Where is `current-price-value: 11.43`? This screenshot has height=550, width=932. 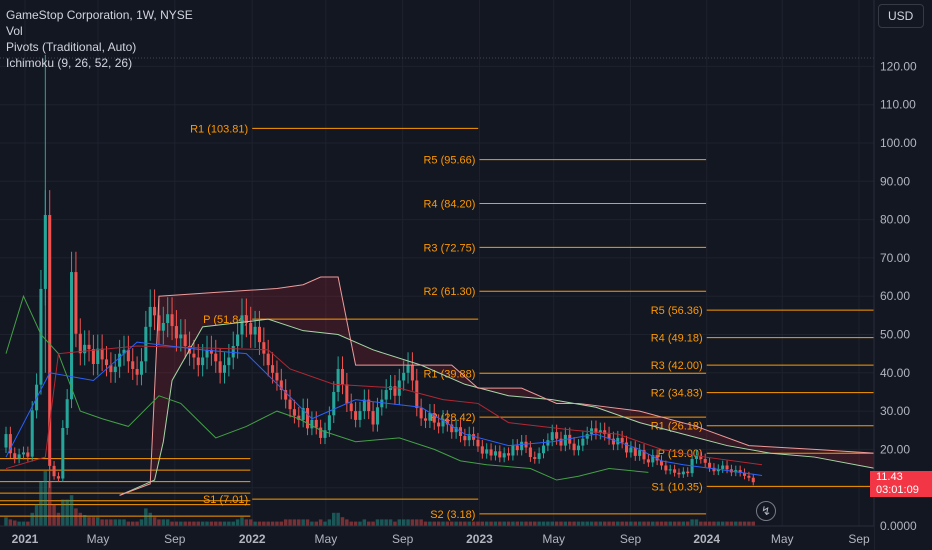
current-price-value: 11.43 is located at coordinates (889, 477).